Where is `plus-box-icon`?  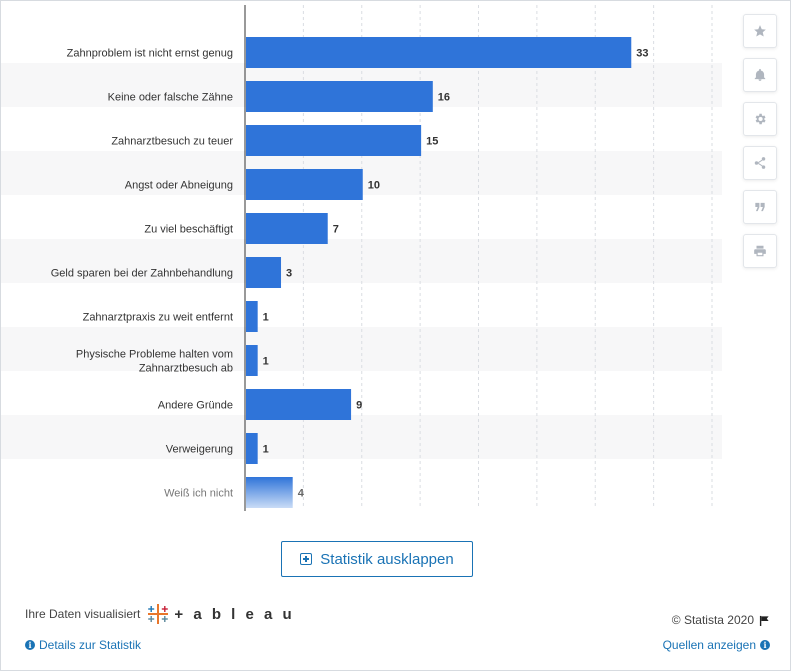
plus-box-icon is located at coordinates (306, 559).